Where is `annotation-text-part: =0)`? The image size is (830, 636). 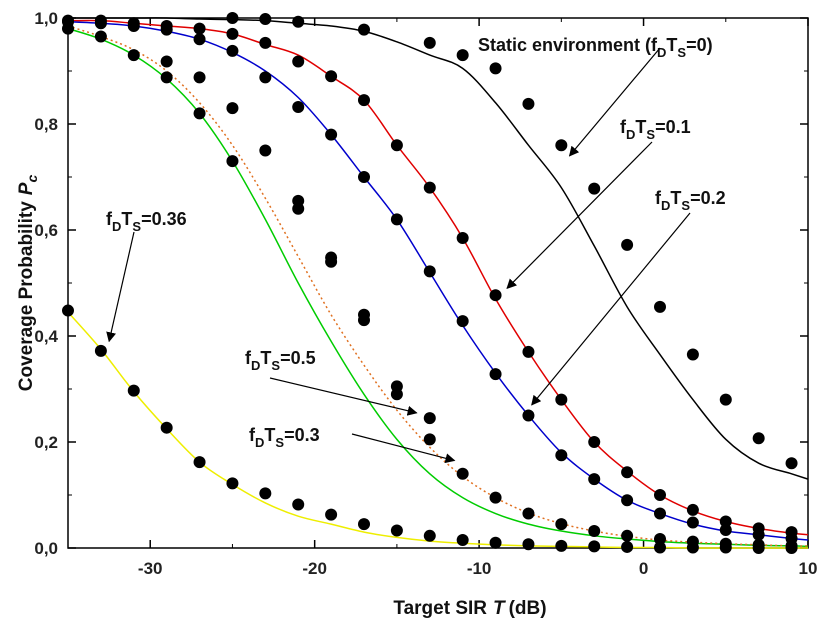
annotation-text-part: =0) is located at coordinates (699, 45).